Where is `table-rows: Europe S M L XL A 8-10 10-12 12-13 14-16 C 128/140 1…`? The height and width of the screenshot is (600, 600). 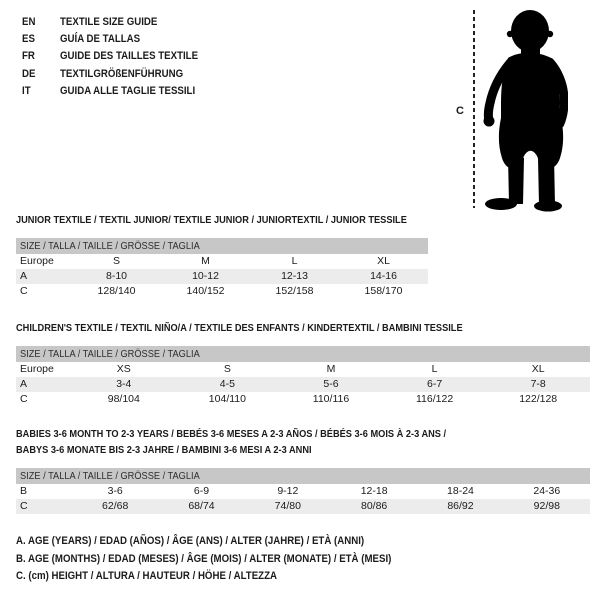 table-rows: Europe S M L XL A 8-10 10-12 12-13 14-16 C 128/140 1… is located at coordinates (222, 276).